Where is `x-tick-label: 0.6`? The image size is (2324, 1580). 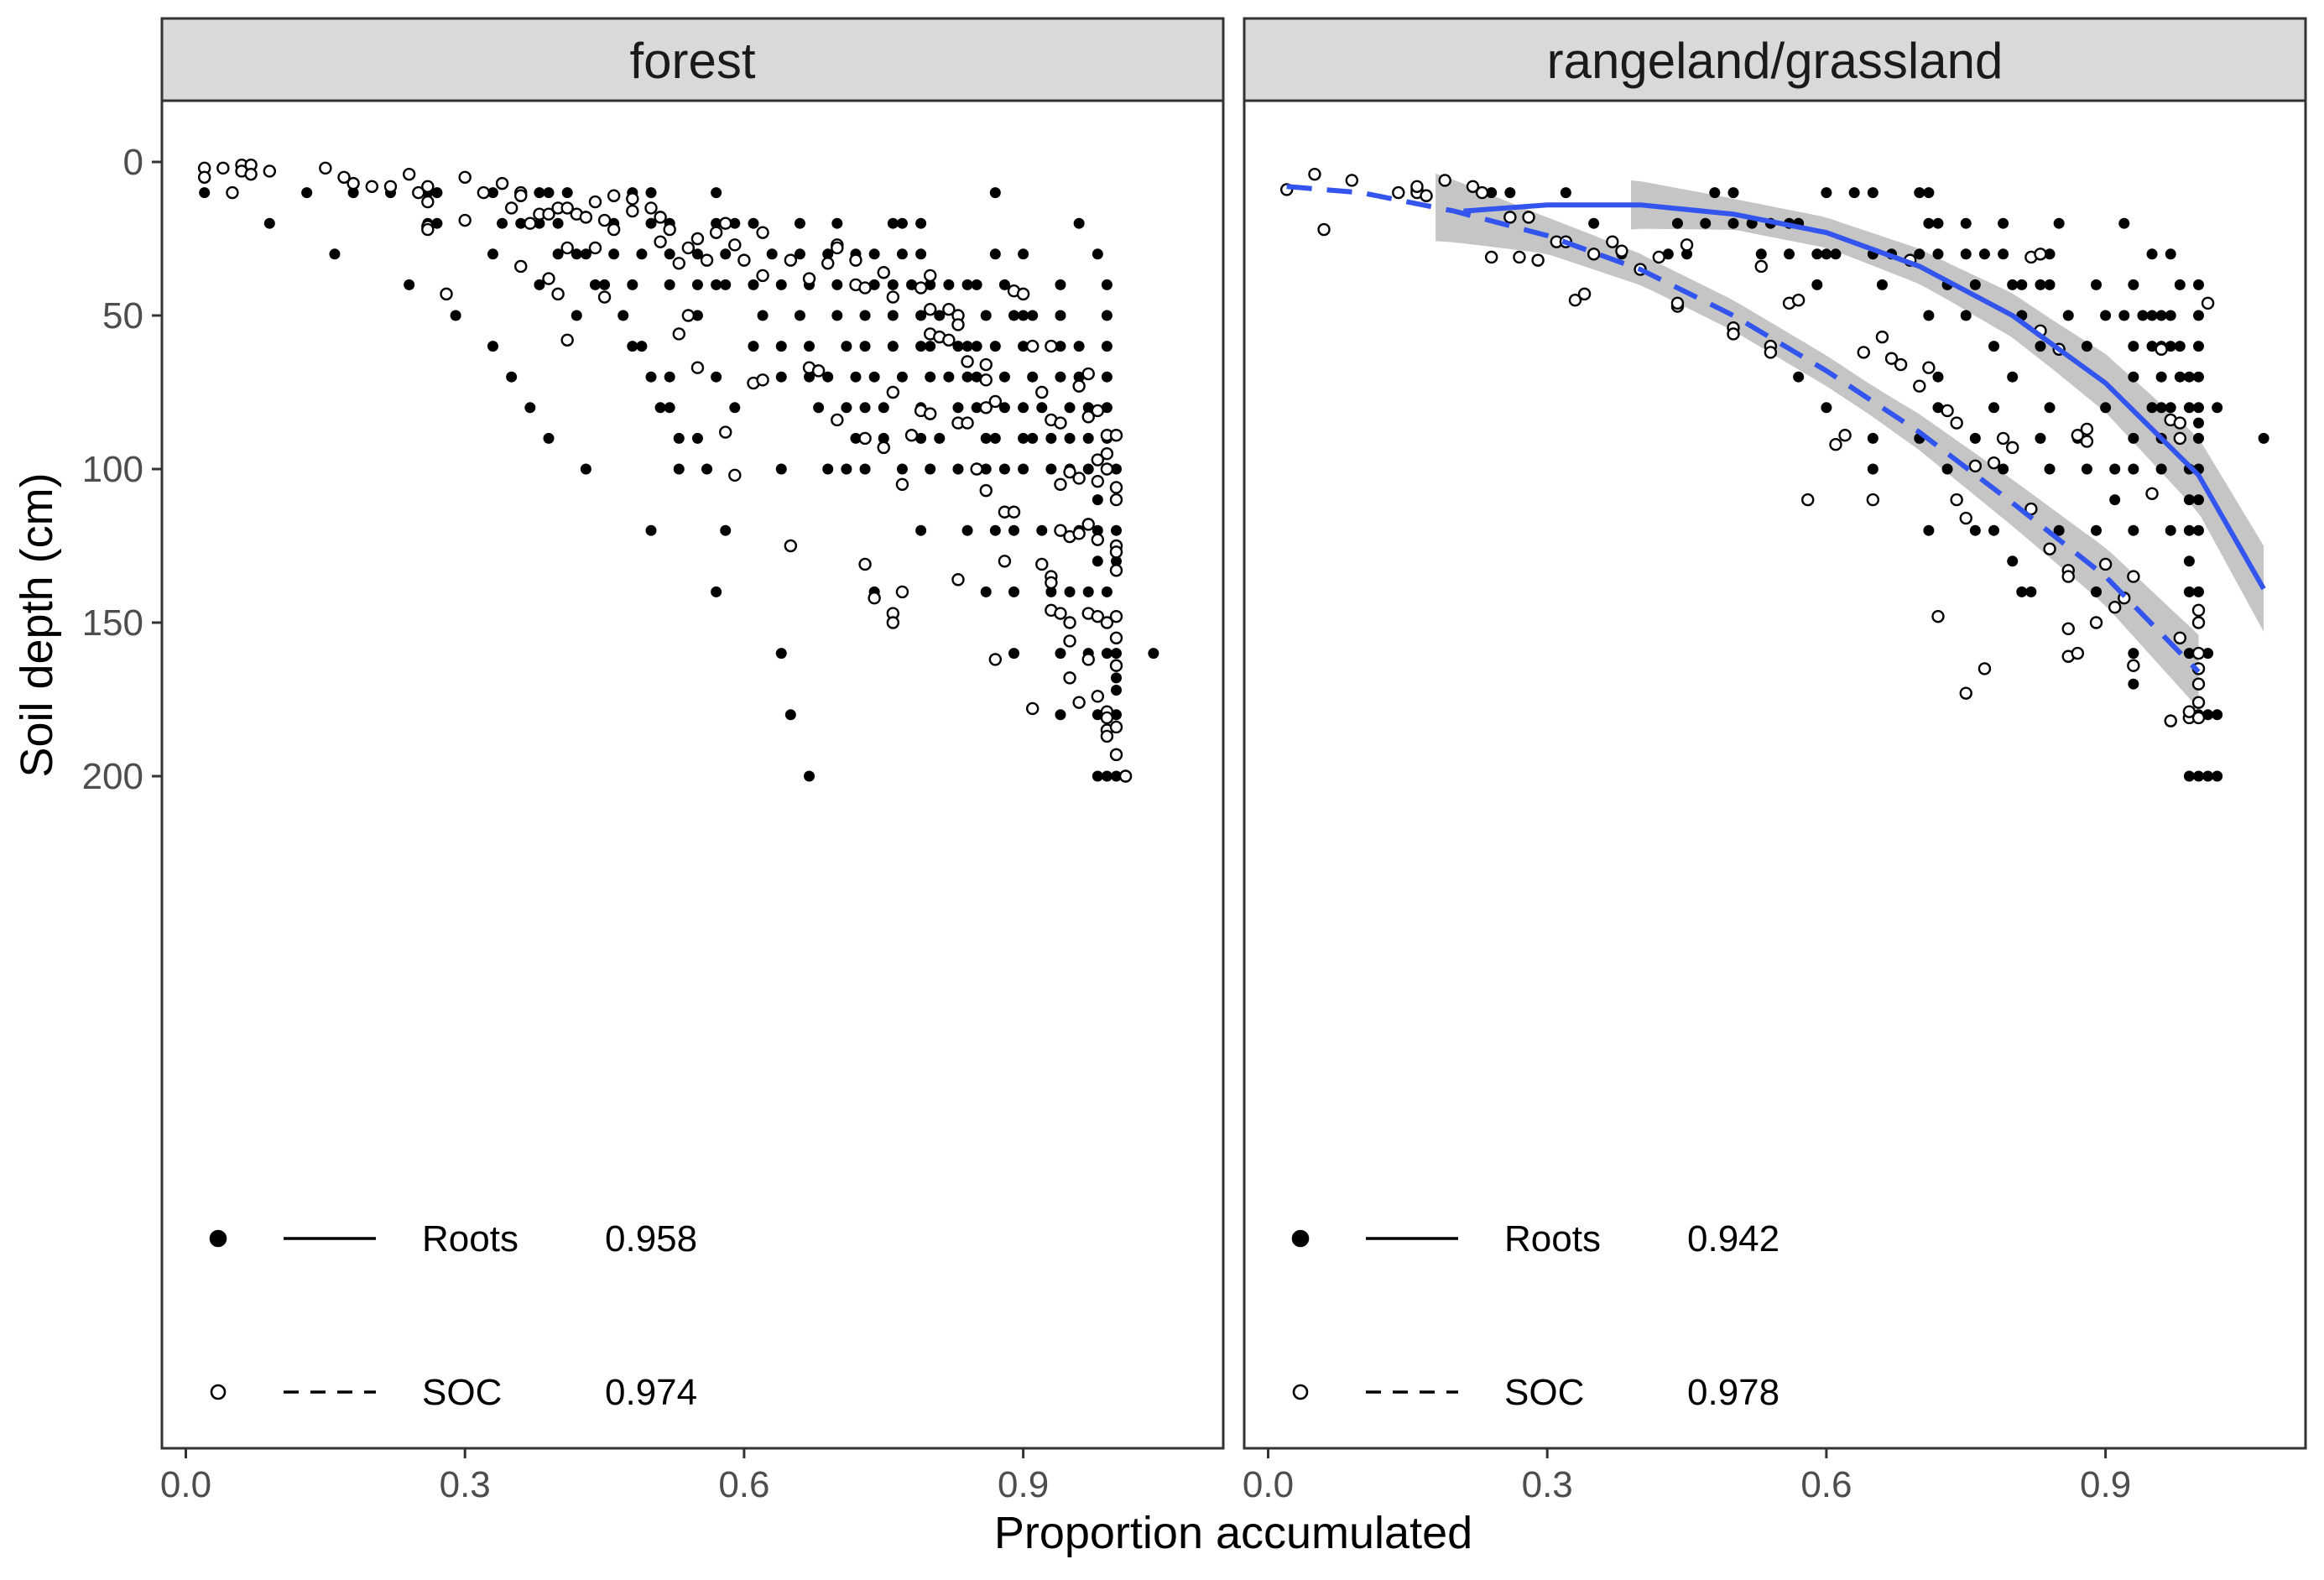 x-tick-label: 0.6 is located at coordinates (1826, 1484).